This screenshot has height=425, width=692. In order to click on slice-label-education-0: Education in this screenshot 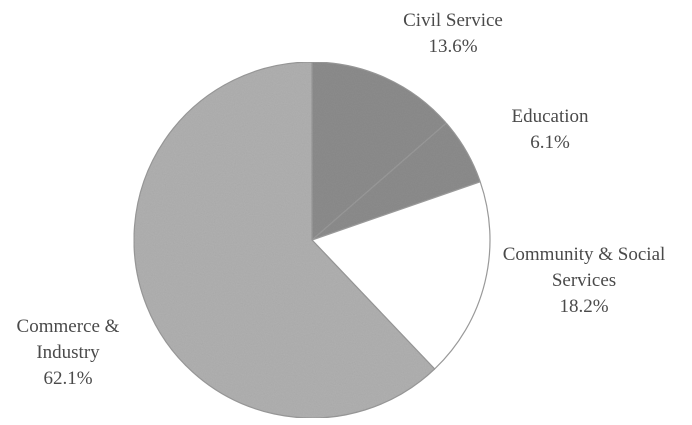, I will do `click(550, 116)`.